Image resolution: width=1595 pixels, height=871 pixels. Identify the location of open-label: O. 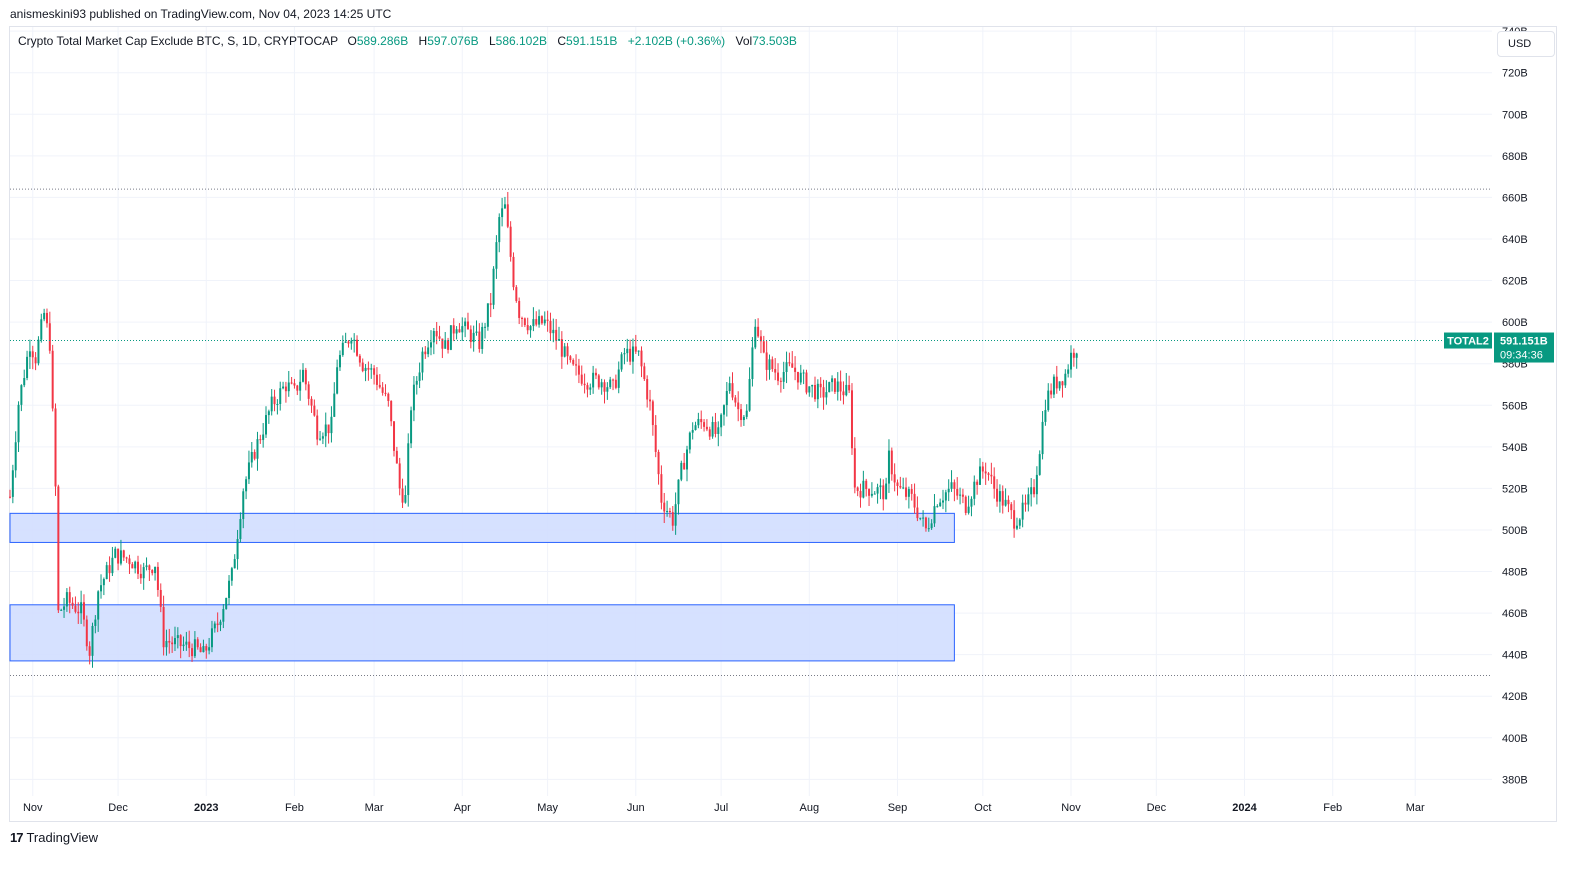
(352, 41).